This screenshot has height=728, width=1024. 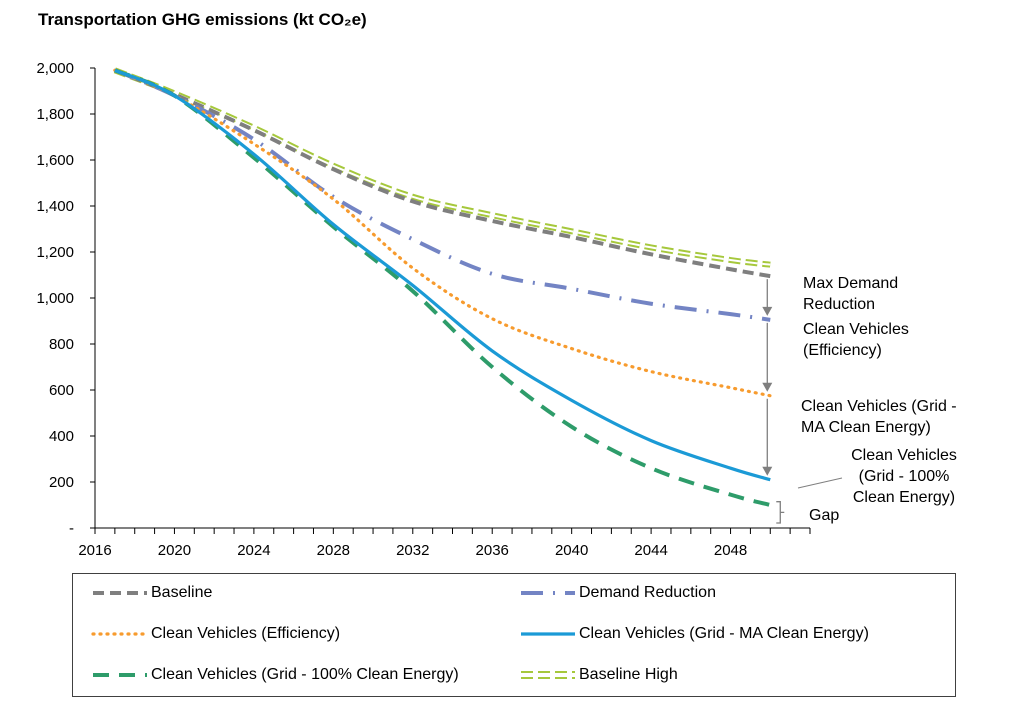 What do you see at coordinates (628, 674) in the screenshot?
I see `legend-label: Baseline High` at bounding box center [628, 674].